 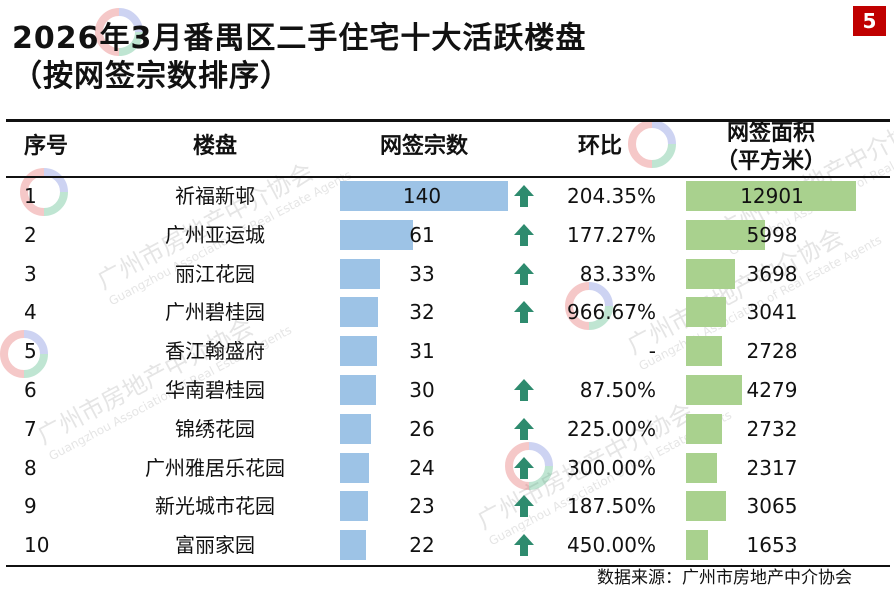 I want to click on title-line-1: 2026年3月番禺区二手住宅十大活跃楼盘, so click(x=299, y=38).